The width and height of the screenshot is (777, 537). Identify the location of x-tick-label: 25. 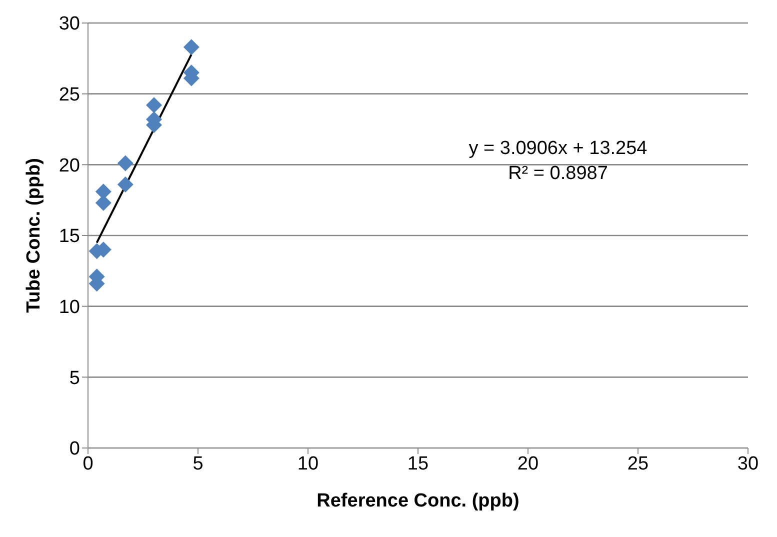
(638, 463).